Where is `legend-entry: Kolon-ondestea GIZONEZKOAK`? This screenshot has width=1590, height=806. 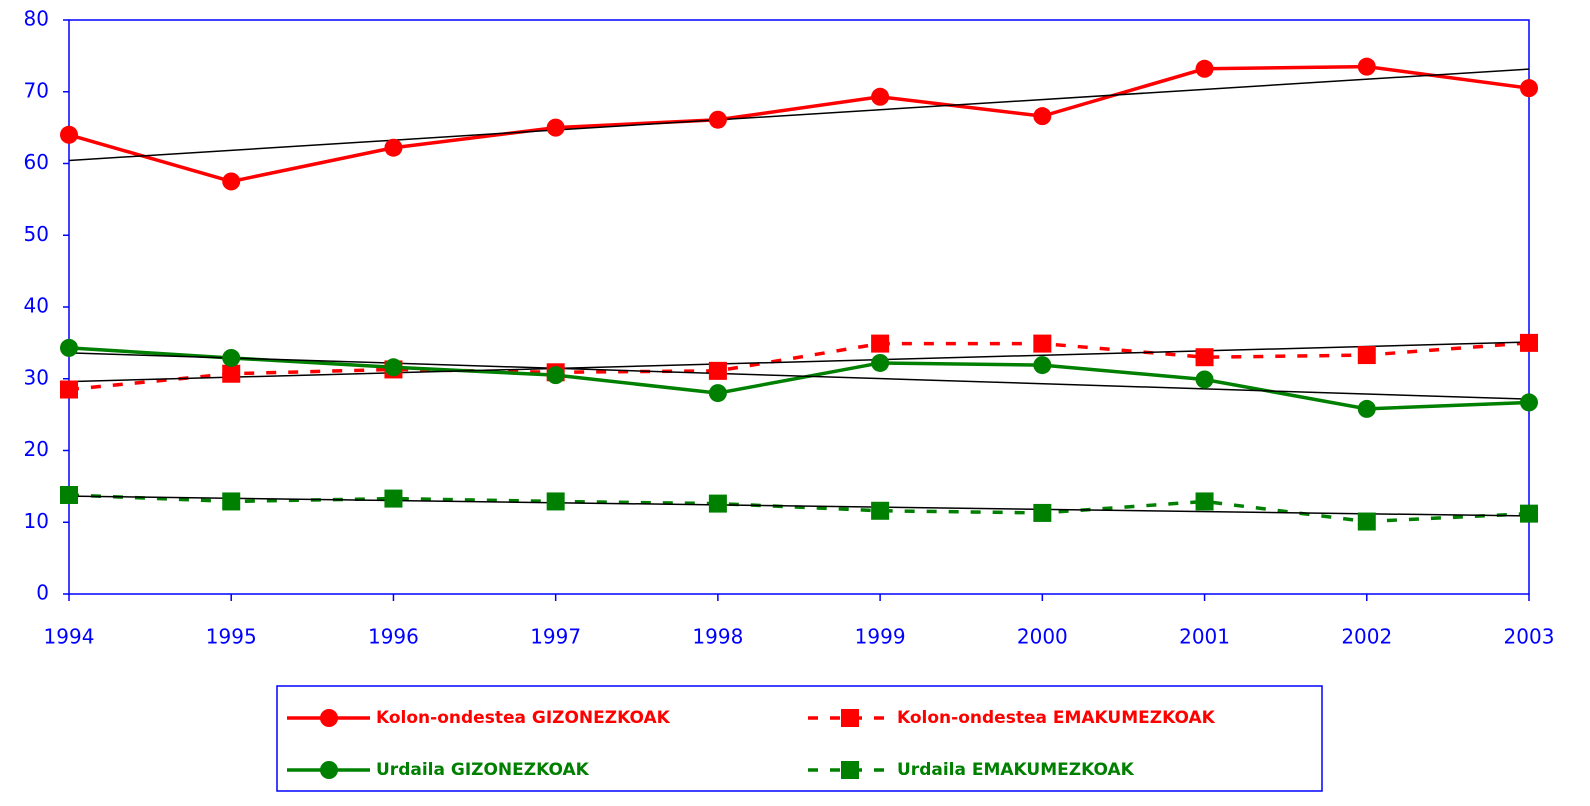 legend-entry: Kolon-ondestea GIZONEZKOAK is located at coordinates (479, 718).